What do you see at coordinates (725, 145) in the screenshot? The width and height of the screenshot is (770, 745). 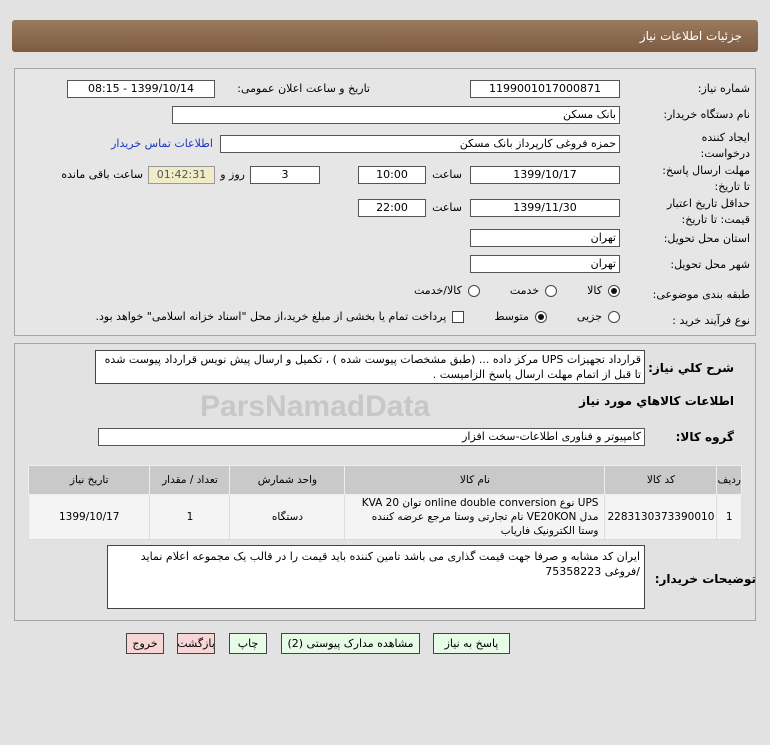 I see `creator-label: ایجاد کننده درخواست:` at bounding box center [725, 145].